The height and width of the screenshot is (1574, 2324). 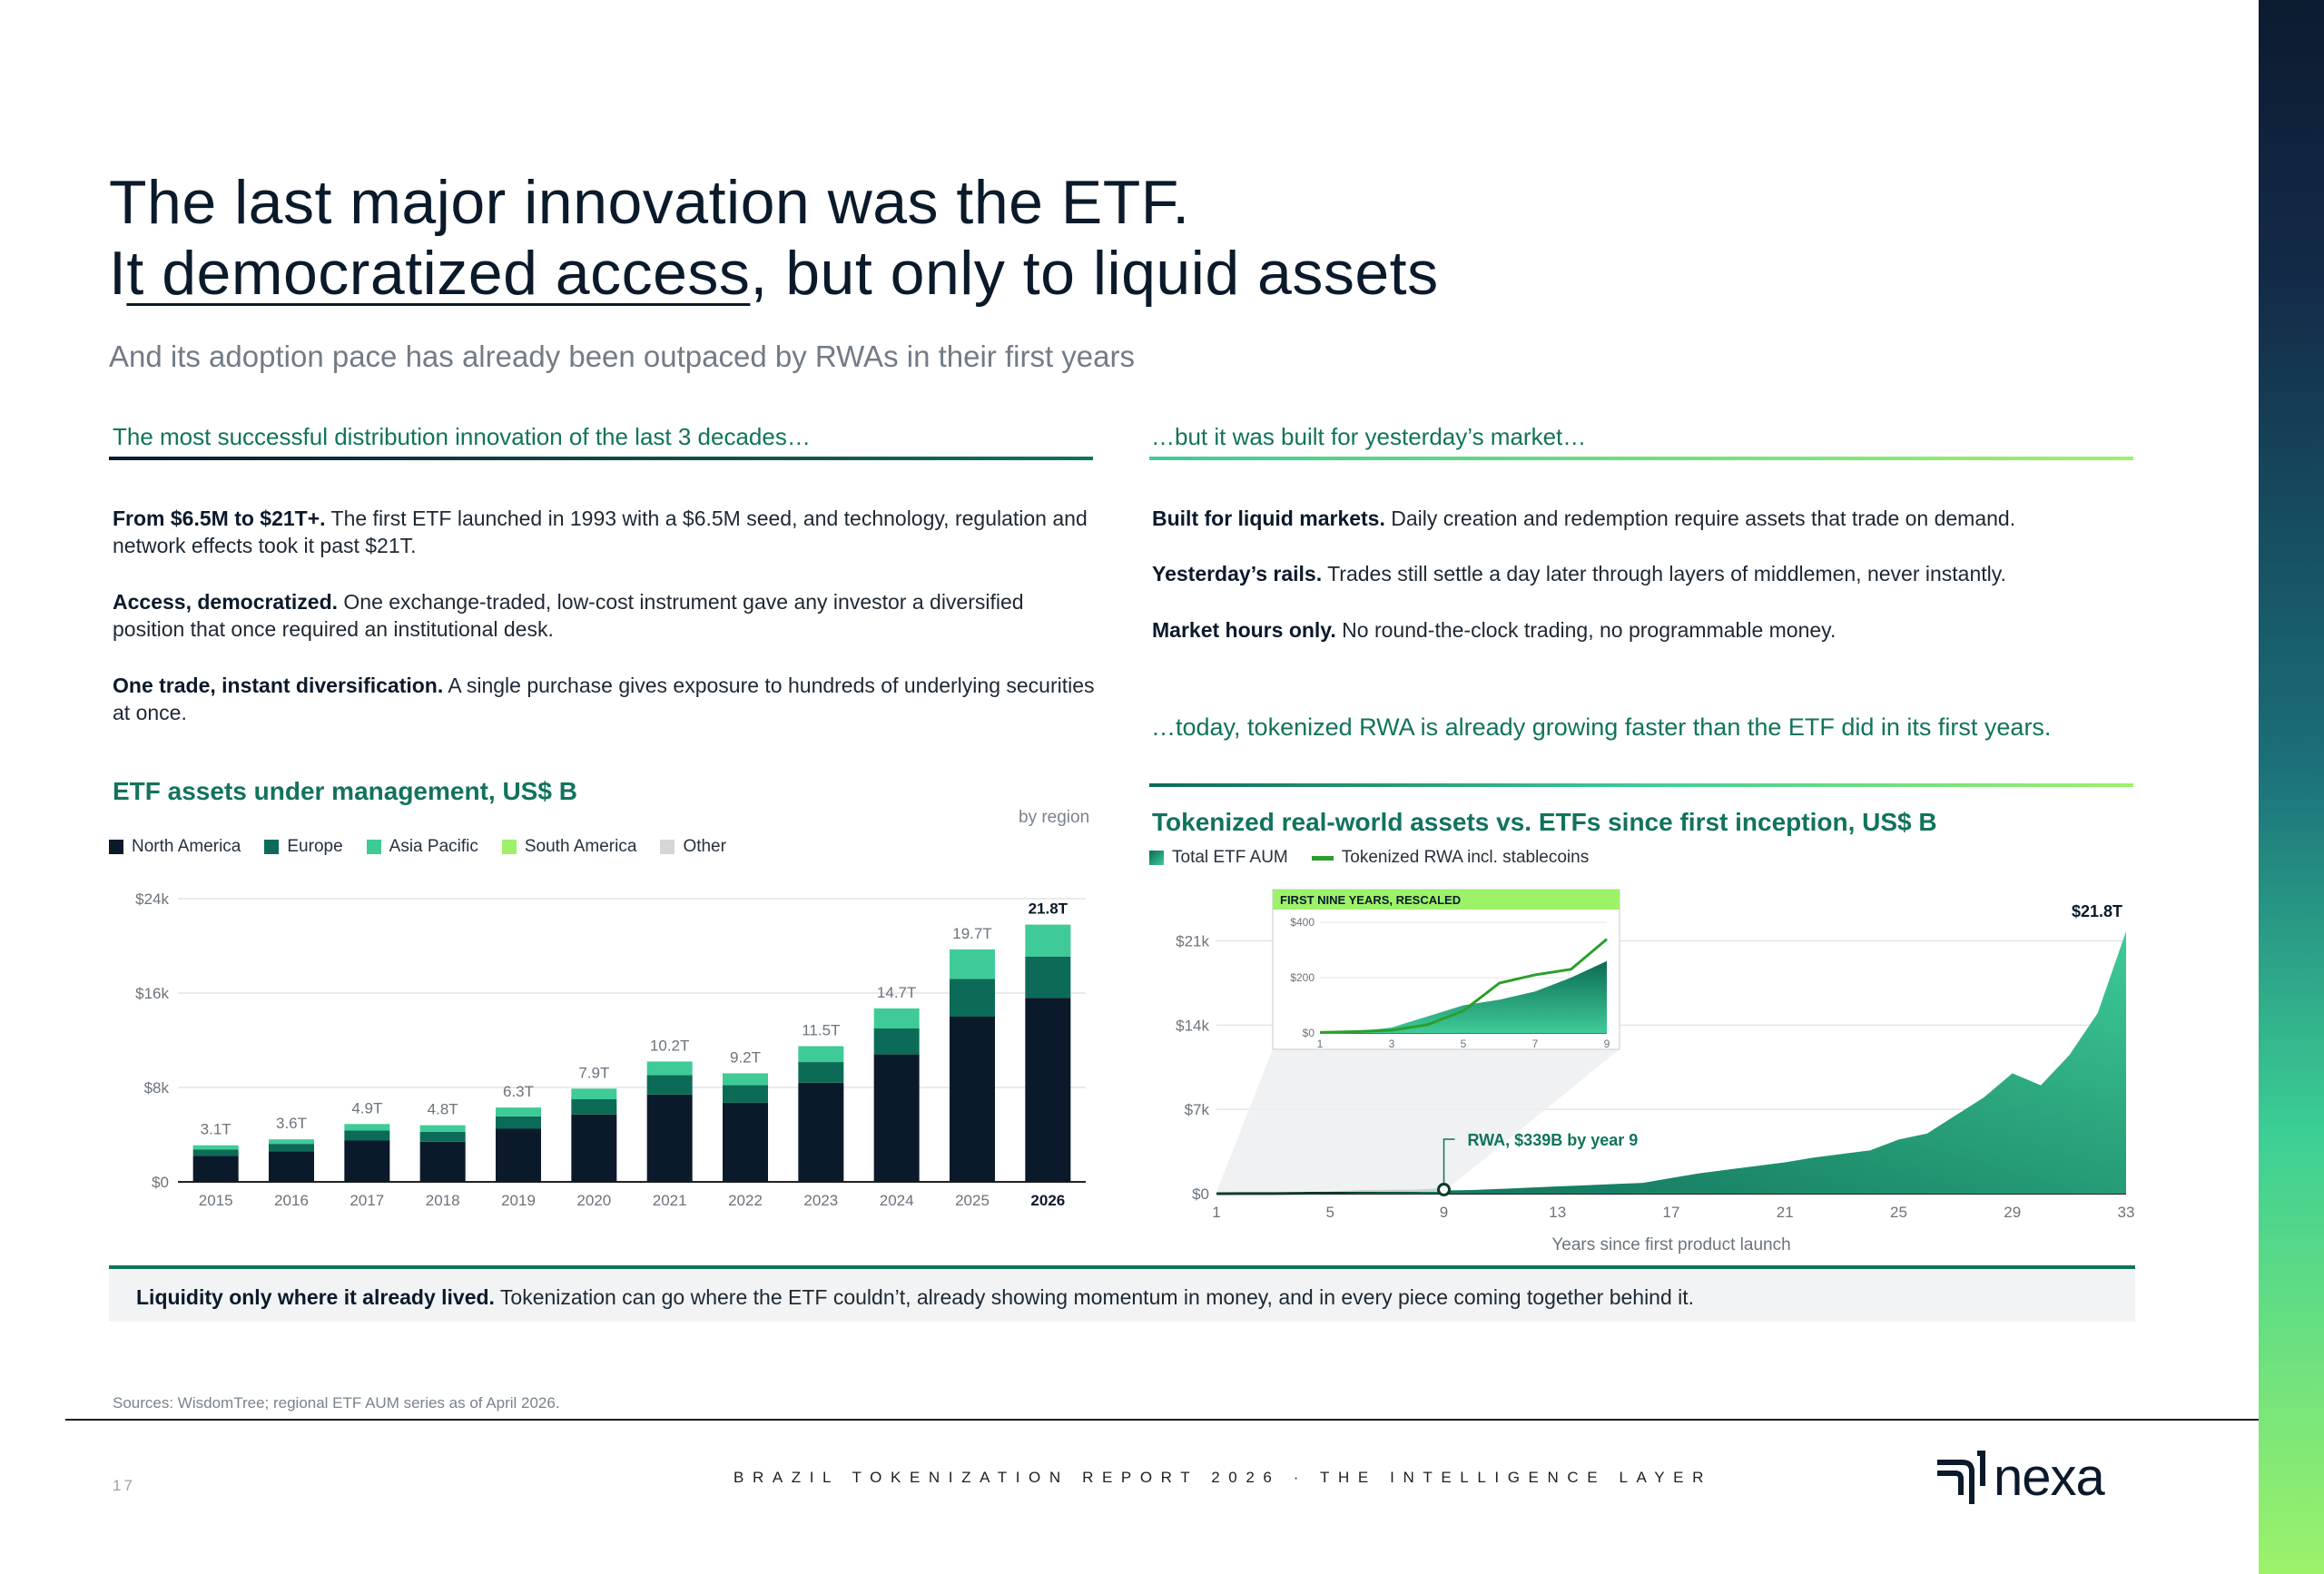 What do you see at coordinates (2126, 1212) in the screenshot?
I see `x-tick-label: 33` at bounding box center [2126, 1212].